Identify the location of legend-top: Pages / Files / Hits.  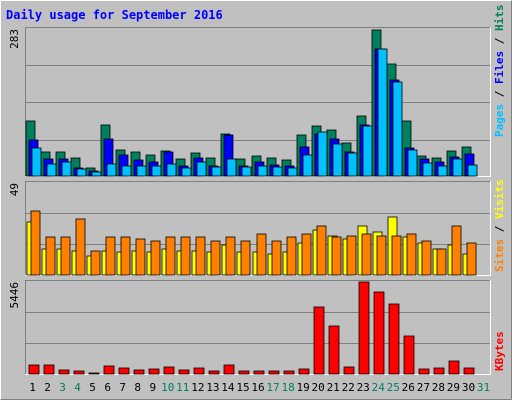
(499, 71).